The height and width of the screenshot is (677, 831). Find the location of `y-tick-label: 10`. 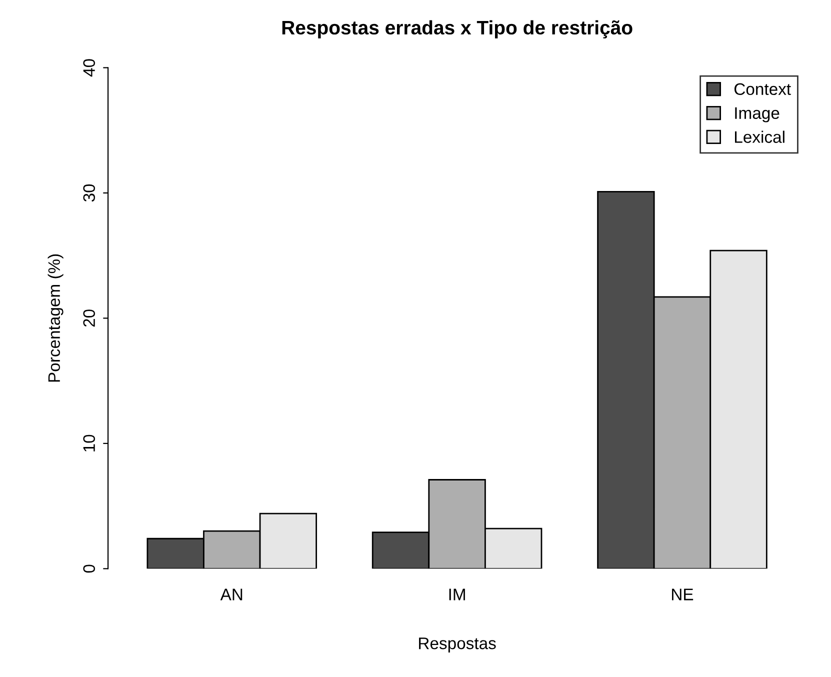

y-tick-label: 10 is located at coordinates (89, 443).